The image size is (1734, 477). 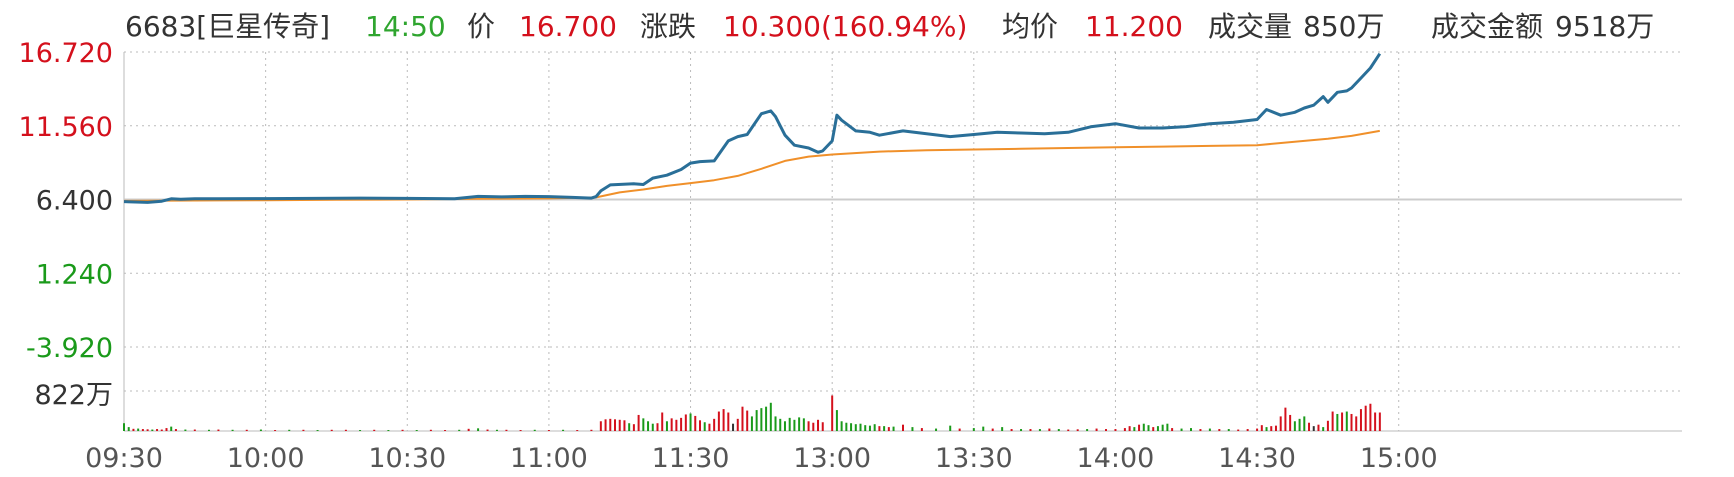 What do you see at coordinates (751, 165) in the screenshot?
I see `average-price-line` at bounding box center [751, 165].